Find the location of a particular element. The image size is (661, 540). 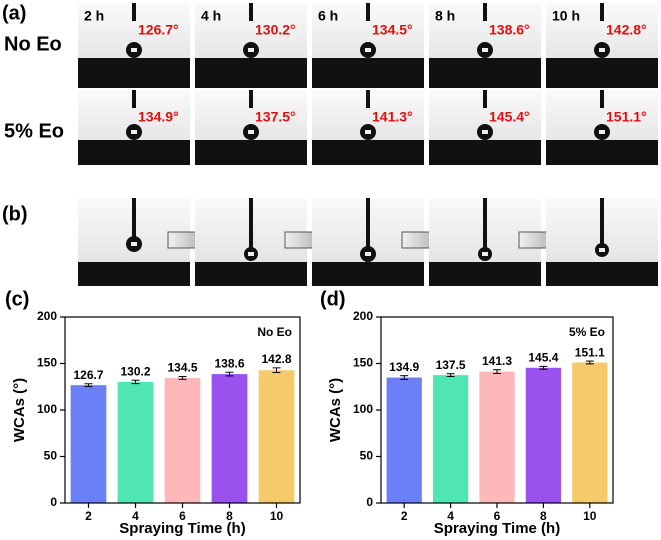

y-axis-label: WCAs (°) is located at coordinates (335, 410).